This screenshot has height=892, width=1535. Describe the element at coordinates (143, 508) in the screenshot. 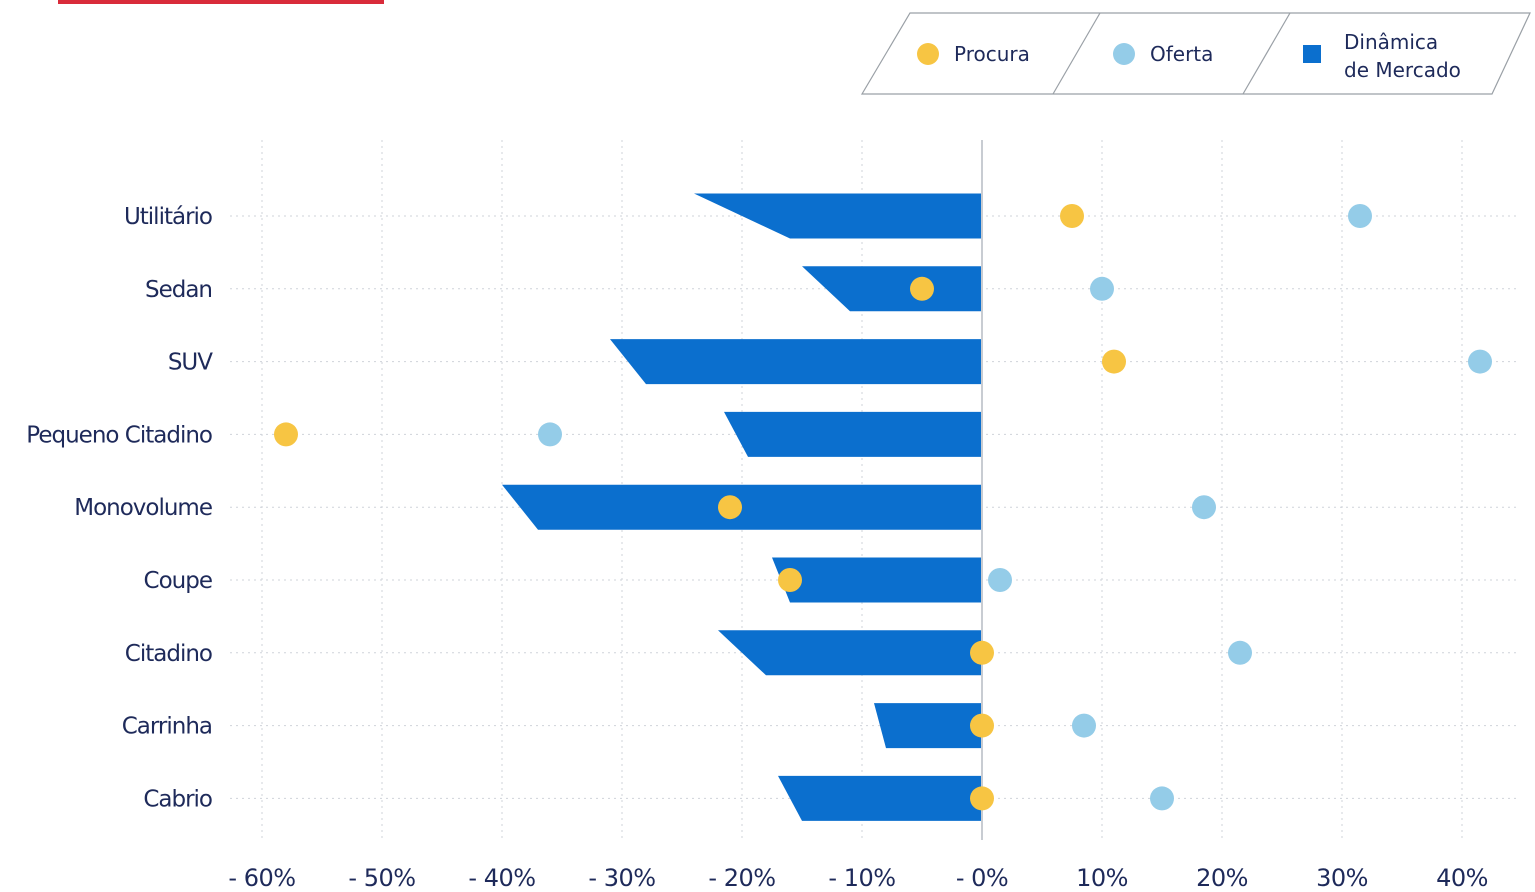

I see `category-label-4: Monovolume` at that location.